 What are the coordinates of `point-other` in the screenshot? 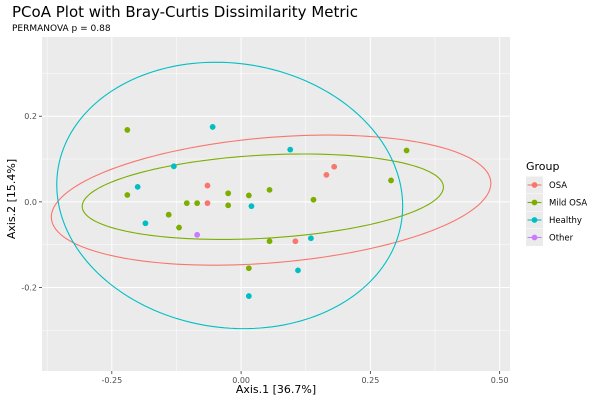 It's located at (197, 234).